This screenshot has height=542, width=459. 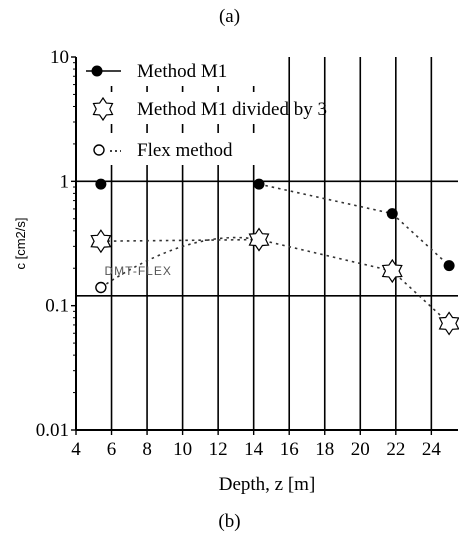 What do you see at coordinates (182, 449) in the screenshot?
I see `x-tick-label: 10` at bounding box center [182, 449].